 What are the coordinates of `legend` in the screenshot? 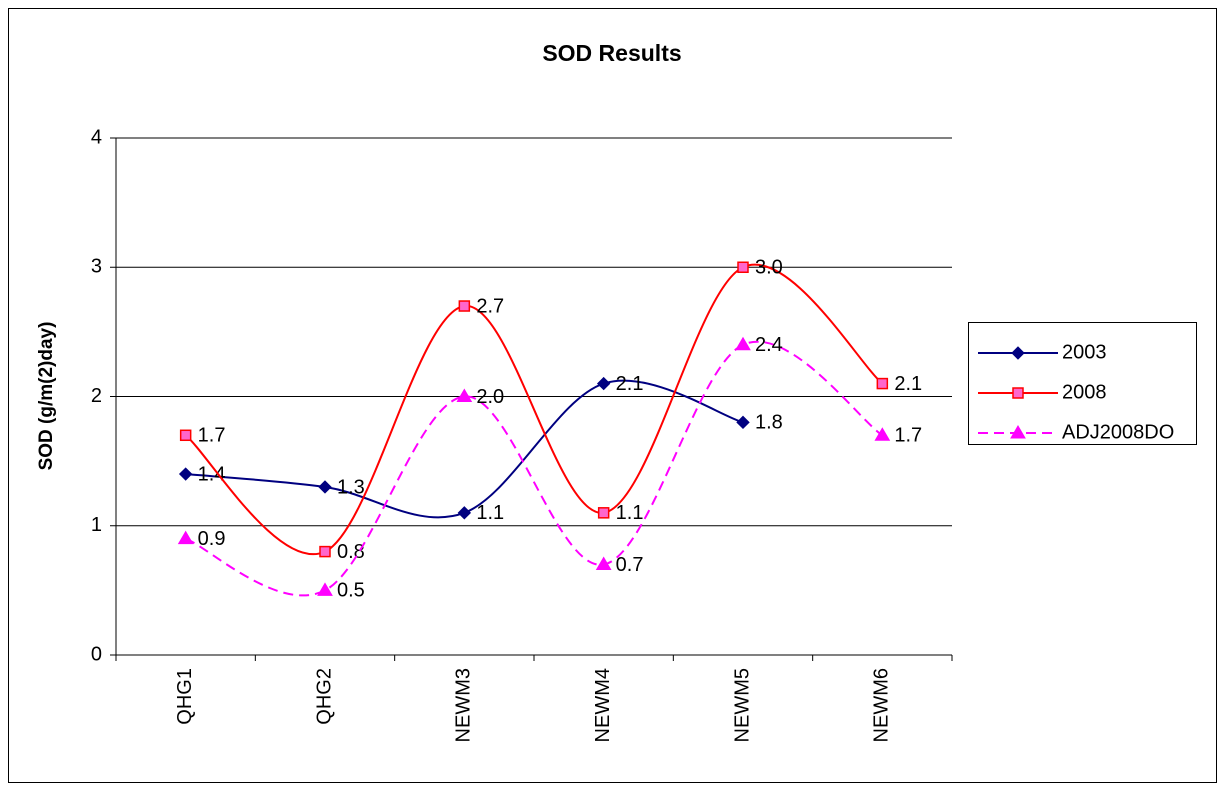 It's located at (1082, 383).